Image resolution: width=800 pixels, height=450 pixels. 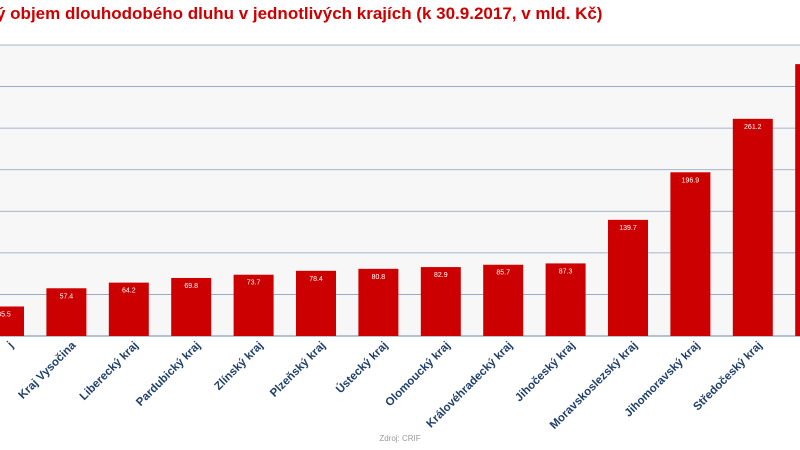 What do you see at coordinates (503, 273) in the screenshot?
I see `data-label: 85.7` at bounding box center [503, 273].